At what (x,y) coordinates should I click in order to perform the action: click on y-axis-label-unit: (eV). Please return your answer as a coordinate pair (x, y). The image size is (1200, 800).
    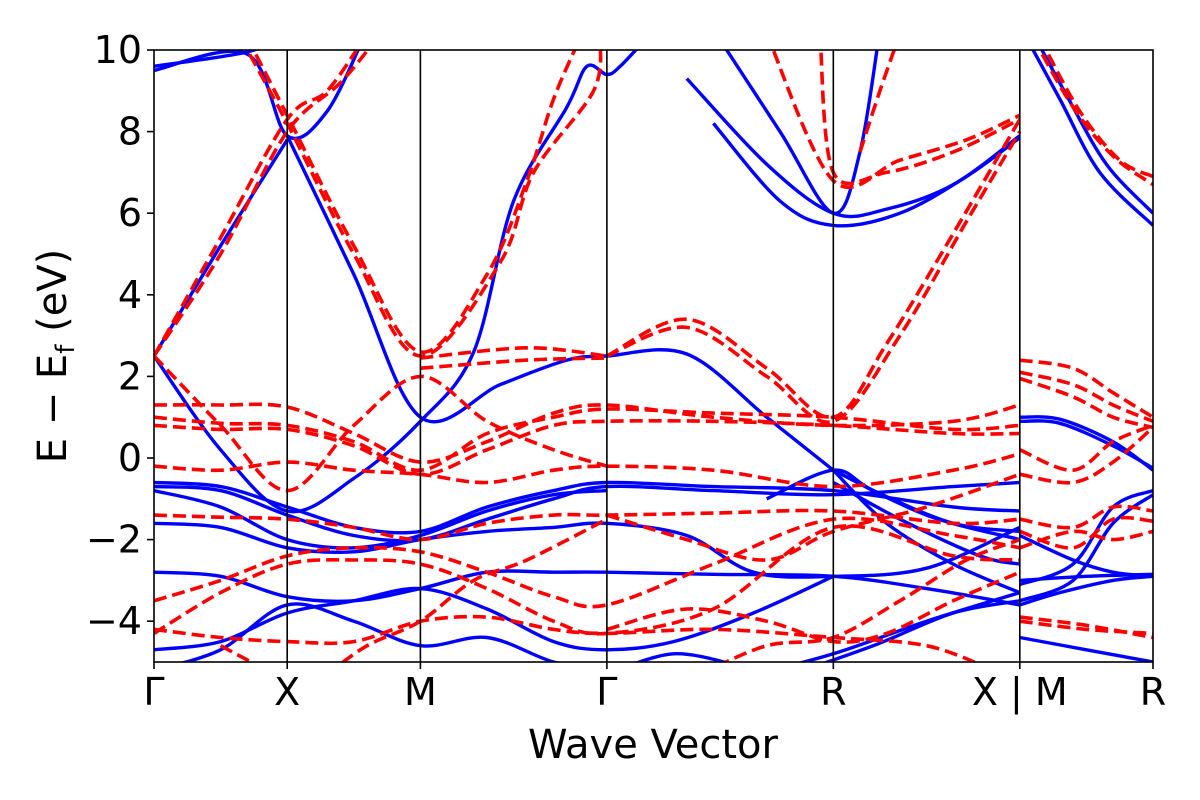
    Looking at the image, I should click on (53, 297).